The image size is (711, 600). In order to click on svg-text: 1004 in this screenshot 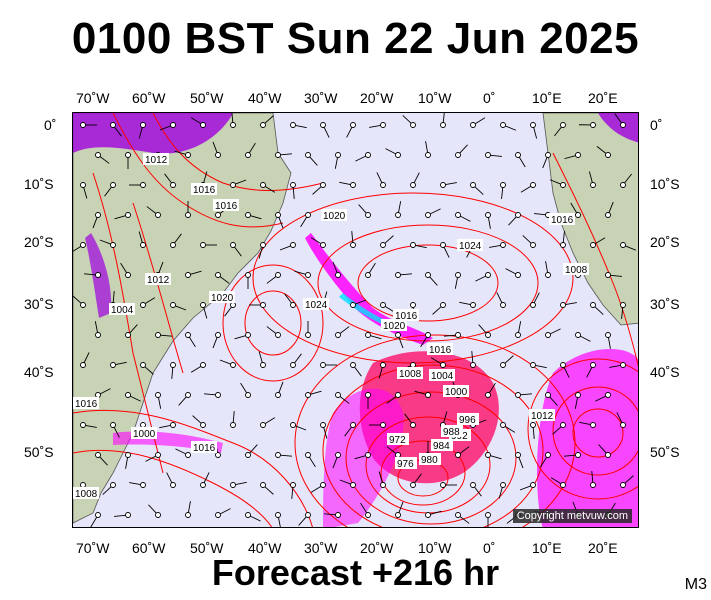, I will do `click(122, 310)`.